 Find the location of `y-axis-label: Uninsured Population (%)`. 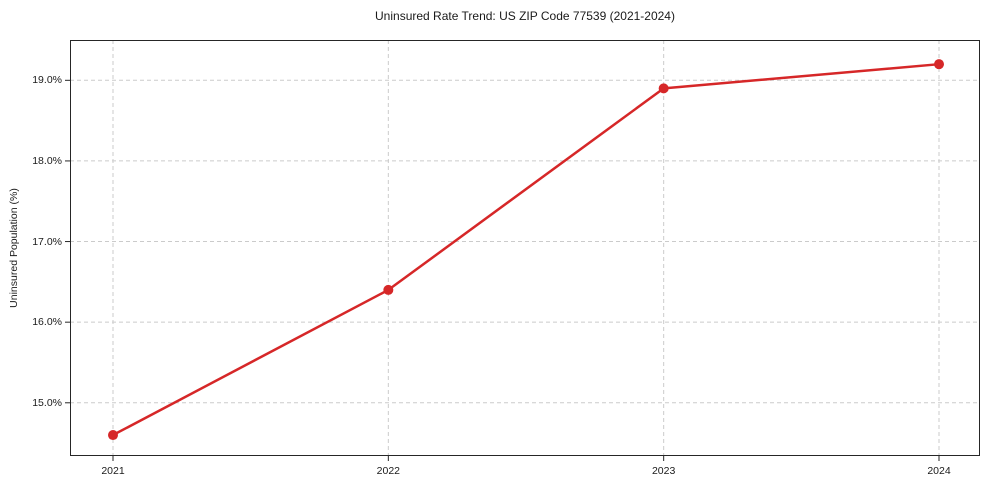

y-axis-label: Uninsured Population (%) is located at coordinates (14, 248).